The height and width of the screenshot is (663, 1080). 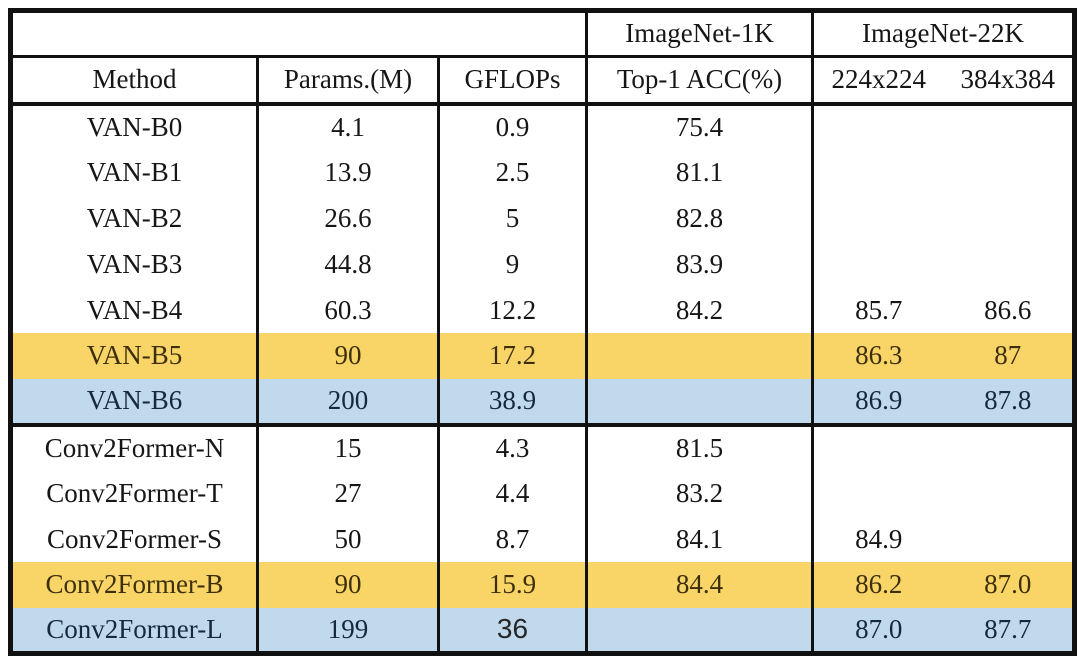 I want to click on method-cell: VAN-B5, so click(x=134, y=356).